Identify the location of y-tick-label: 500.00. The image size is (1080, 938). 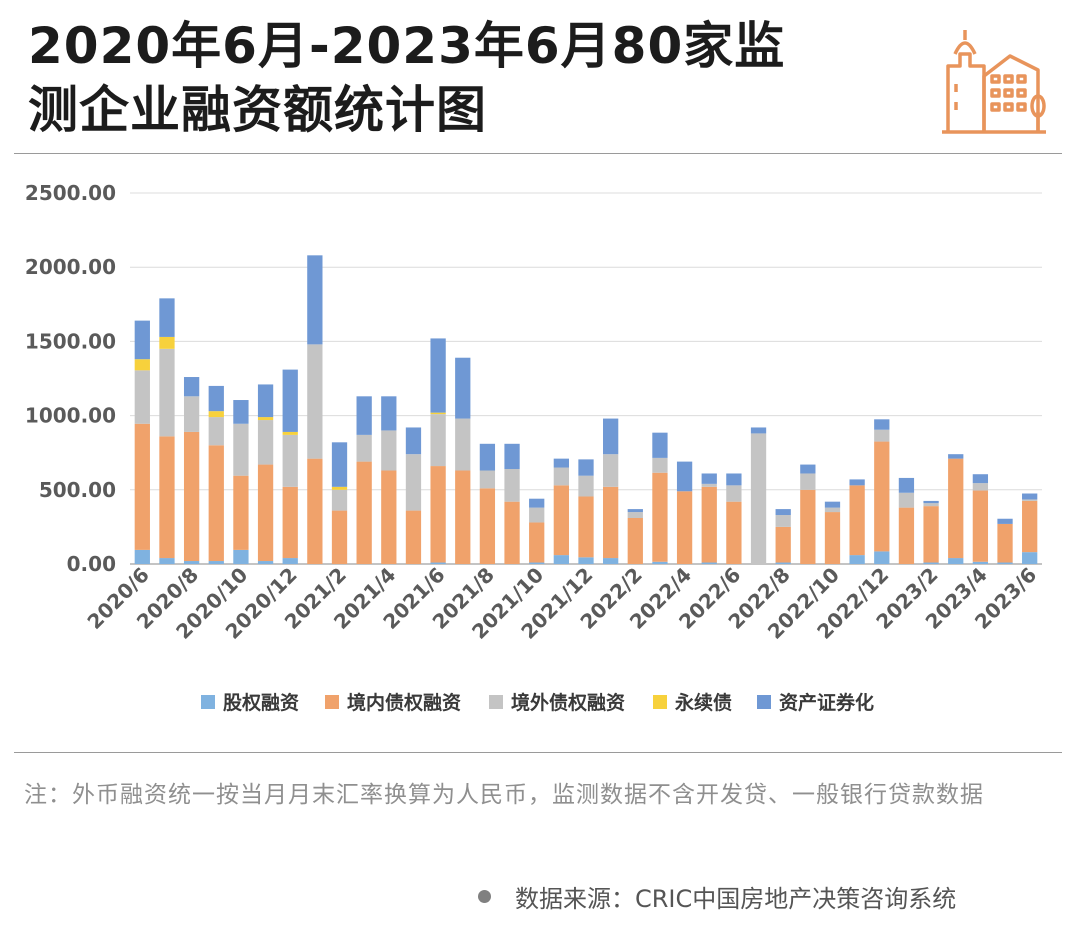
(77, 490).